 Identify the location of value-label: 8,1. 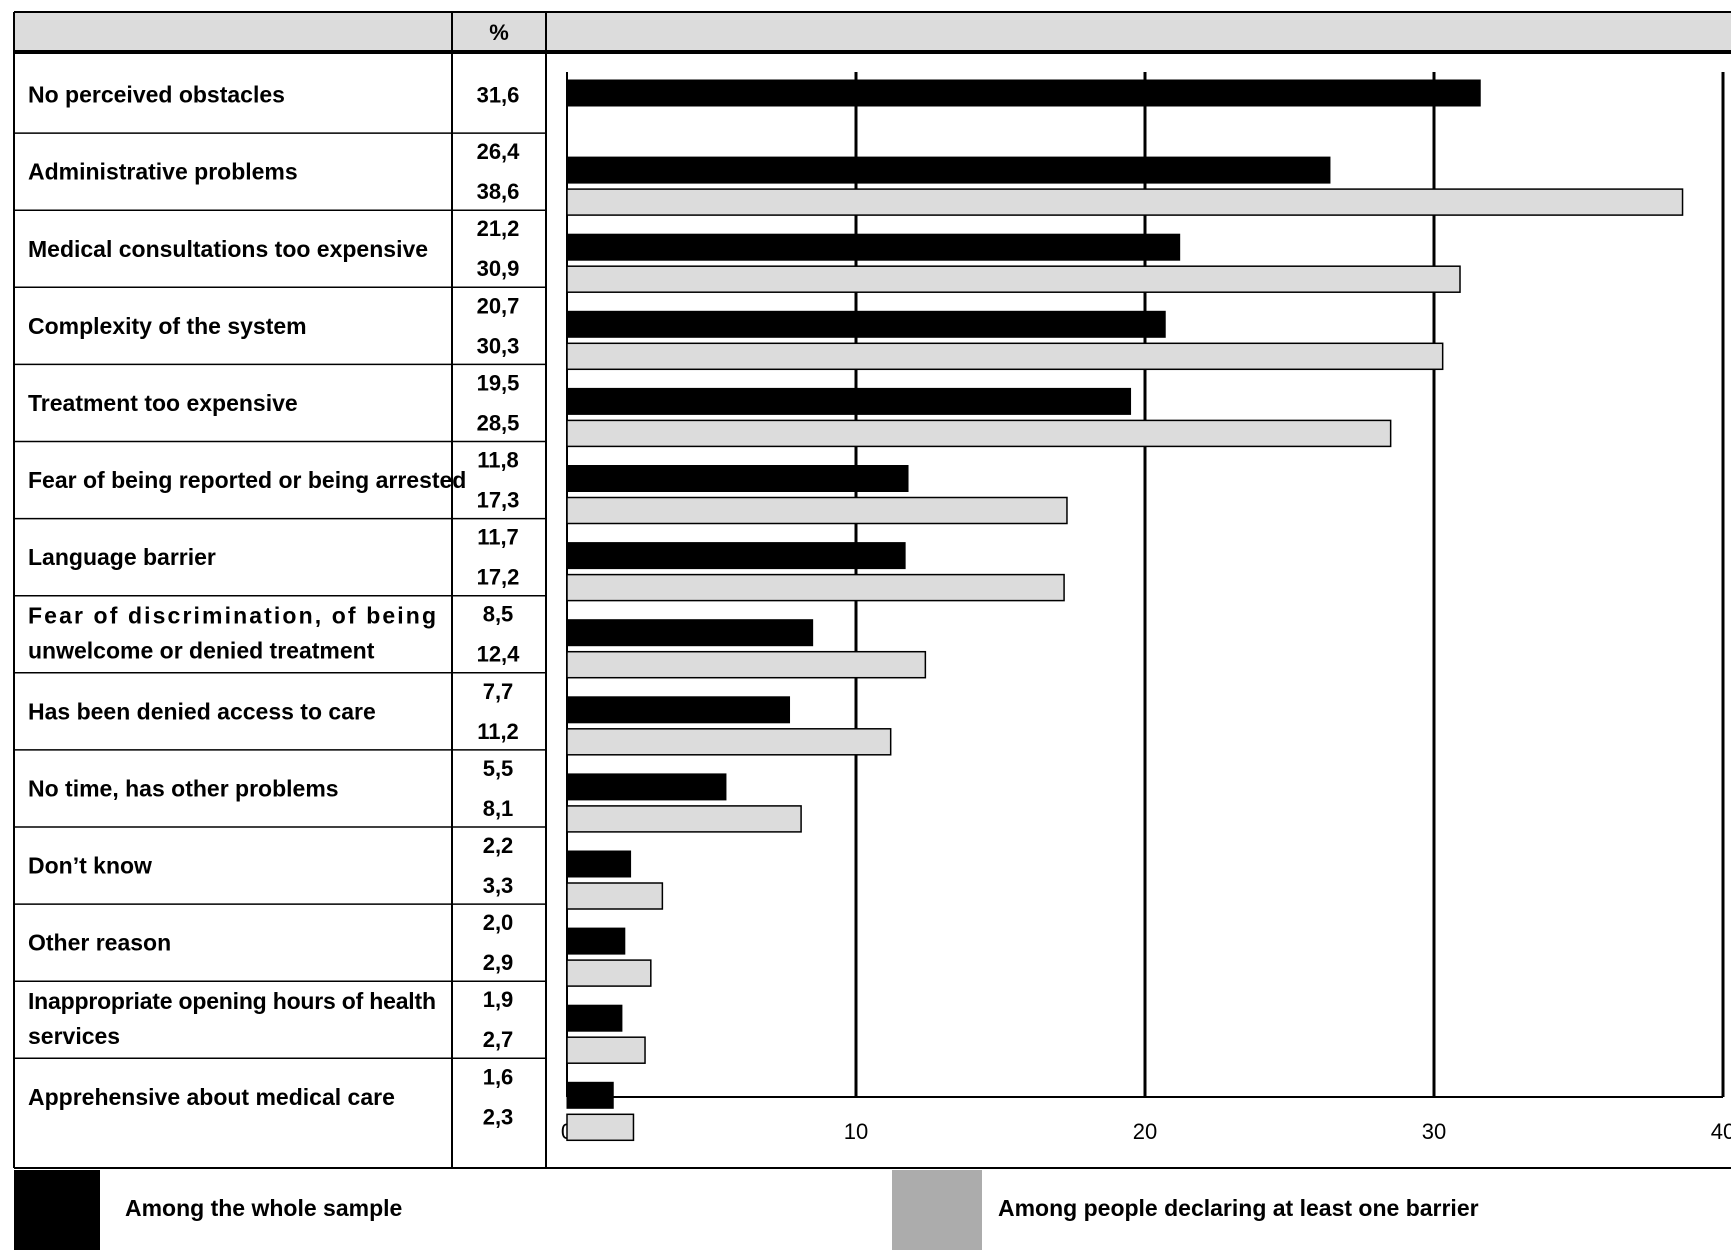
(498, 808).